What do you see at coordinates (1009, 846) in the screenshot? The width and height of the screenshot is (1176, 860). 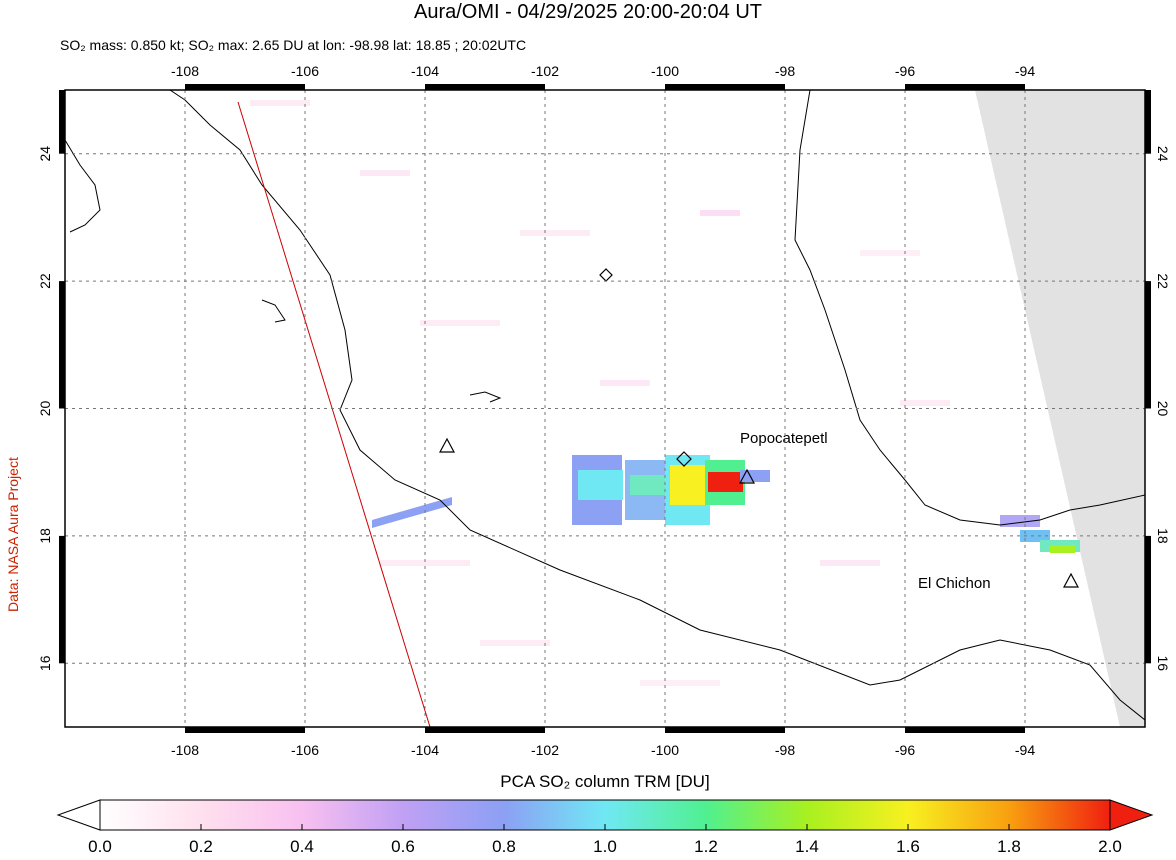 I see `colorbar-tick-label: 1.8` at bounding box center [1009, 846].